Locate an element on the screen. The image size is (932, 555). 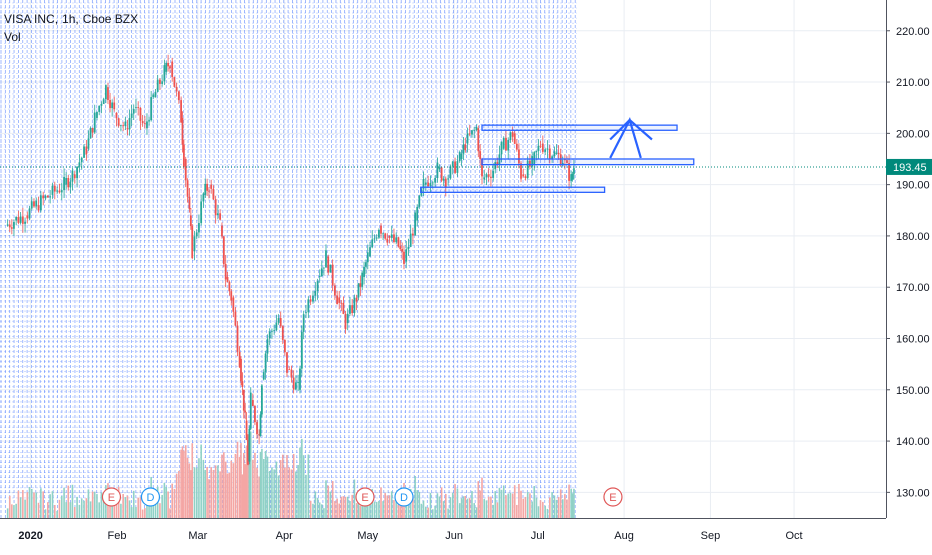
x-tick-label: Aug is located at coordinates (624, 536).